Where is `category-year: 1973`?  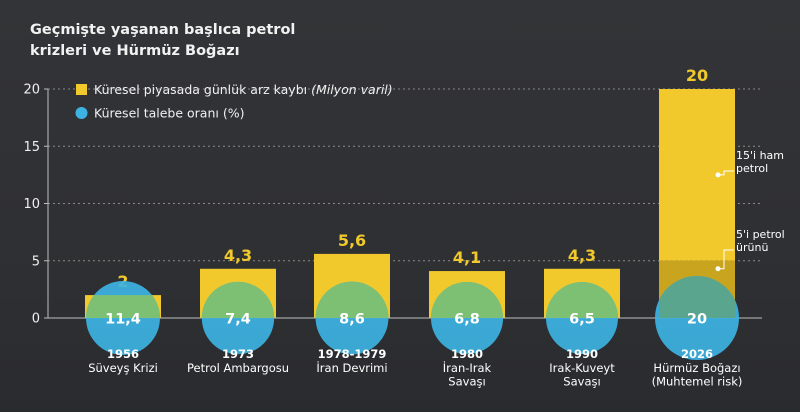
category-year: 1973 is located at coordinates (238, 354).